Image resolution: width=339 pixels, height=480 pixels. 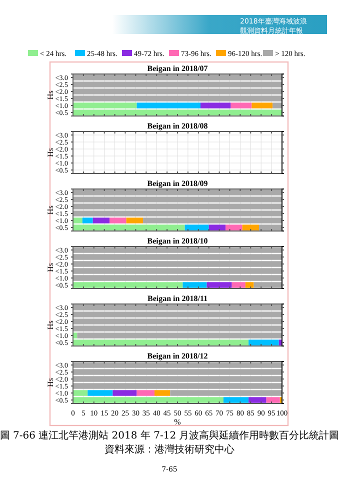 I want to click on chart-title: Beigan in 2018/12, so click(x=177, y=356).